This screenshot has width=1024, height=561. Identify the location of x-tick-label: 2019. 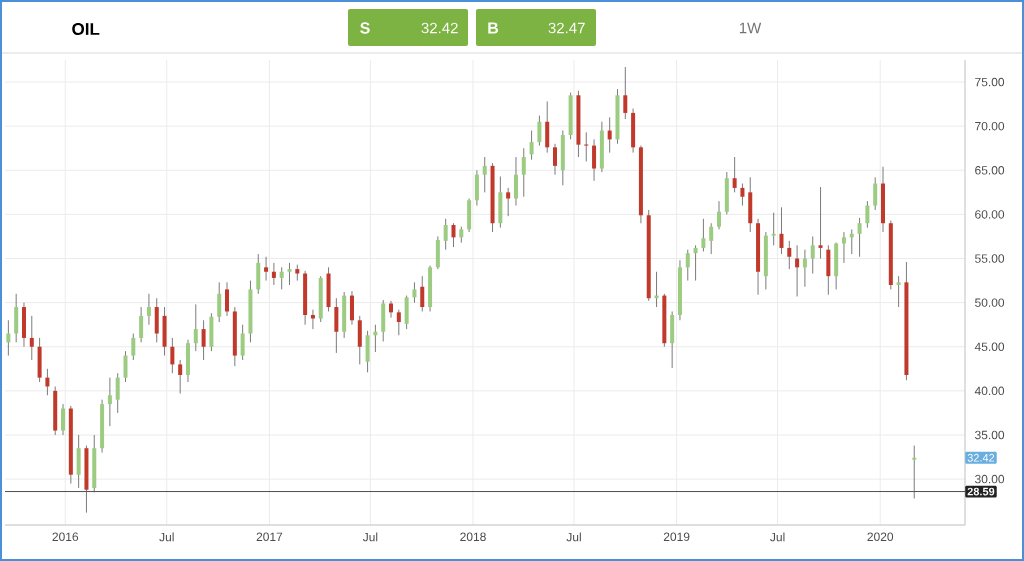
(676, 537).